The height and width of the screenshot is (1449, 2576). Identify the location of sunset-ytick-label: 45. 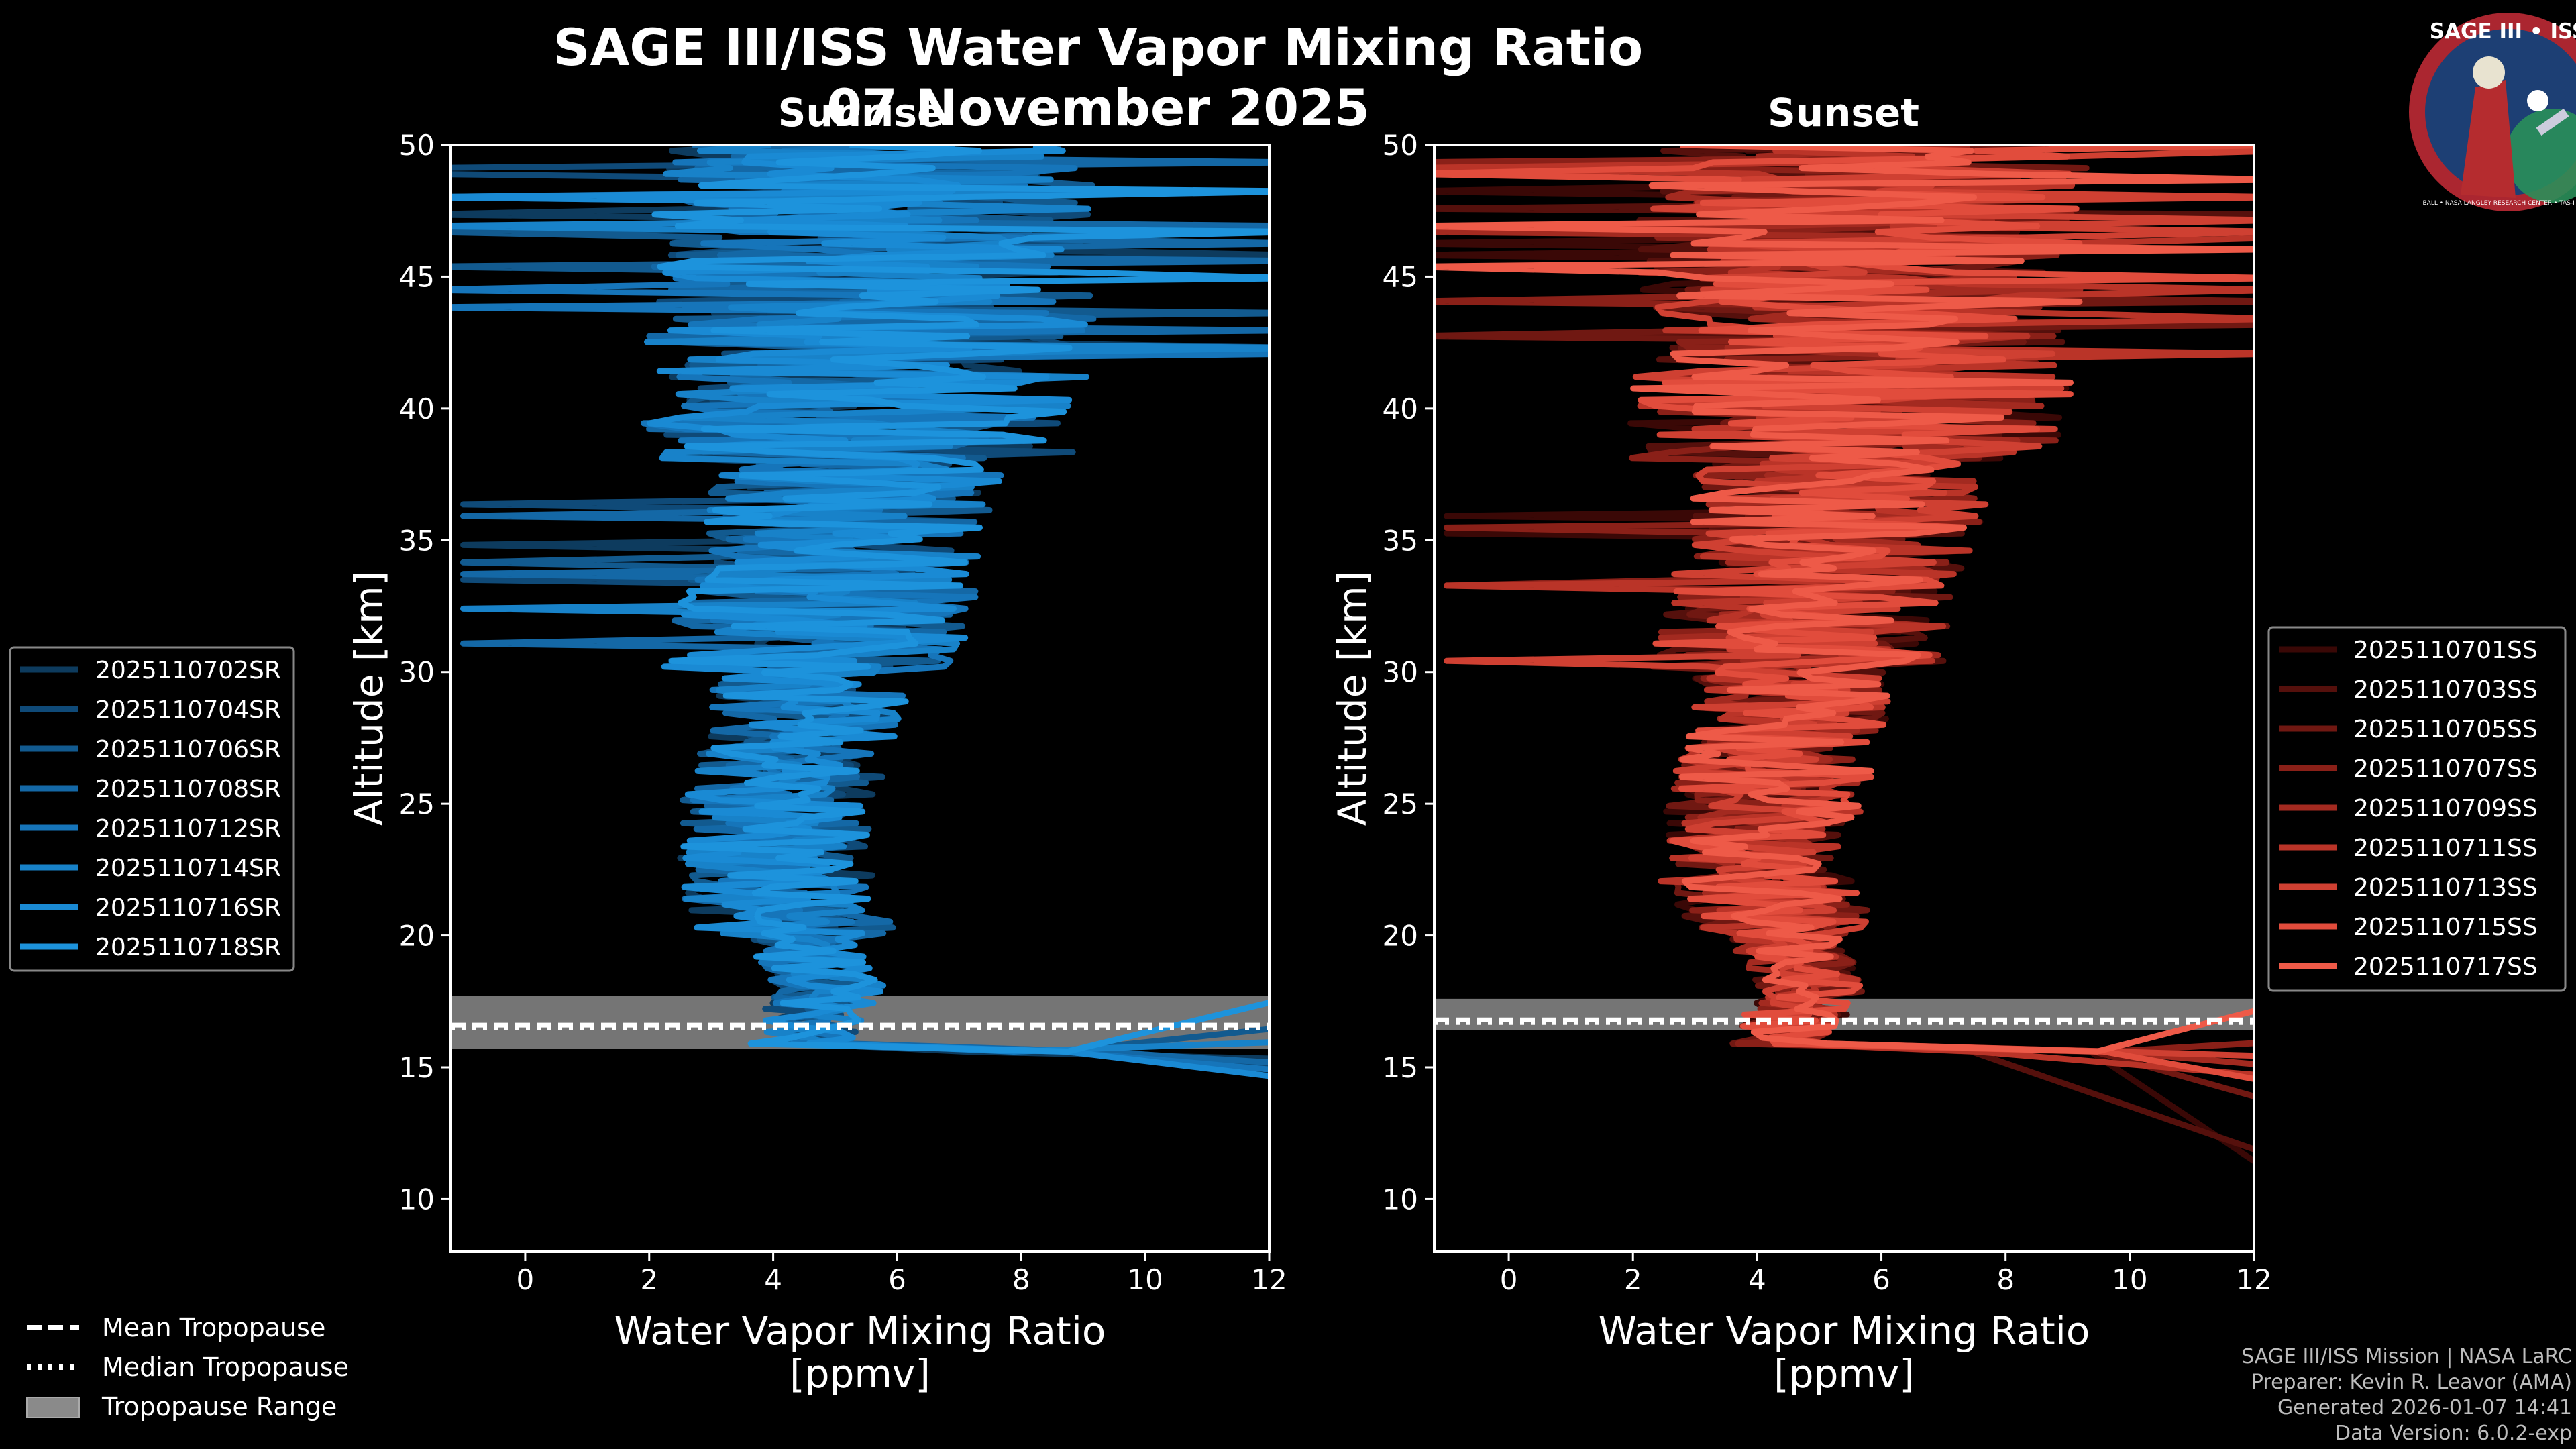
(1400, 276).